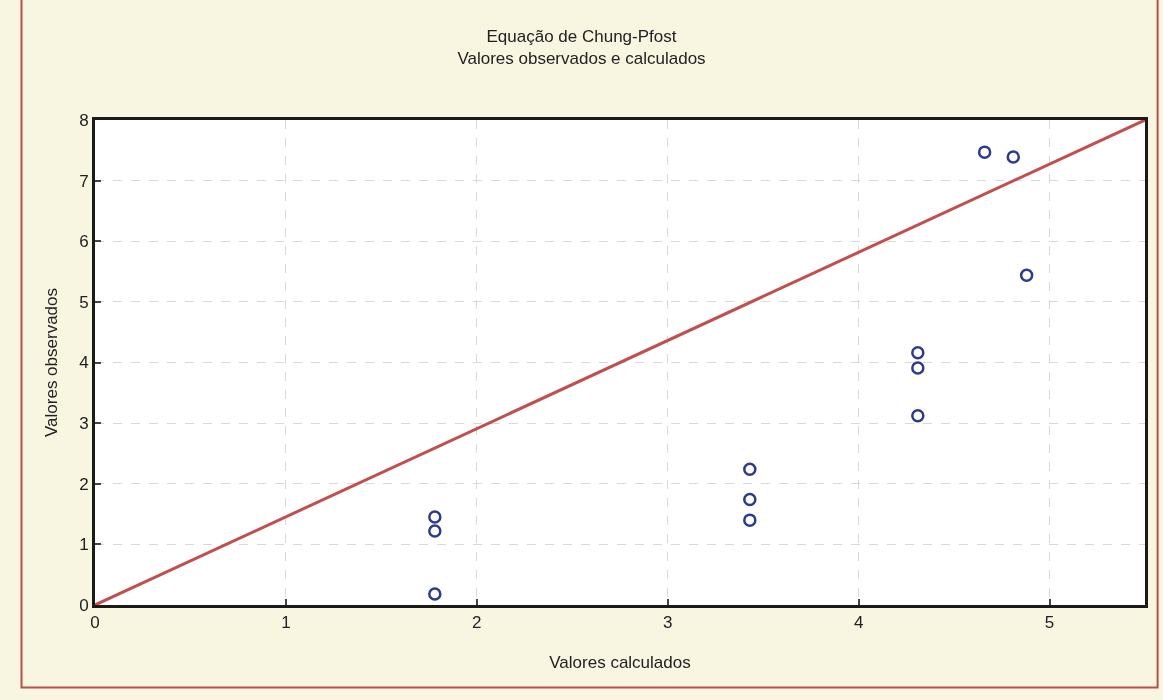  Describe the element at coordinates (1049, 623) in the screenshot. I see `x-tick-label: 5` at that location.